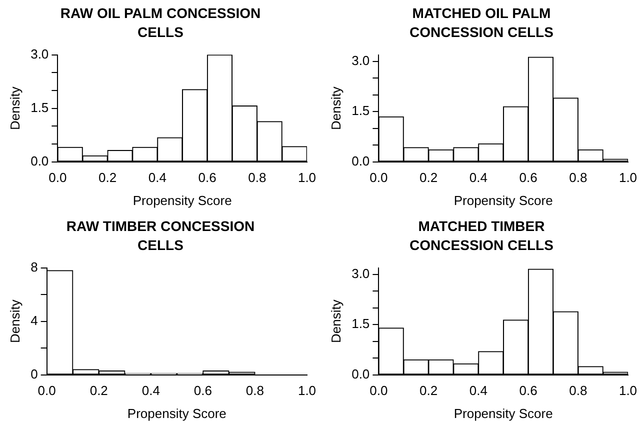 This screenshot has height=426, width=642. Describe the element at coordinates (160, 23) in the screenshot. I see `chart-title: RAW OIL PALM CONCESSION CELLS` at that location.